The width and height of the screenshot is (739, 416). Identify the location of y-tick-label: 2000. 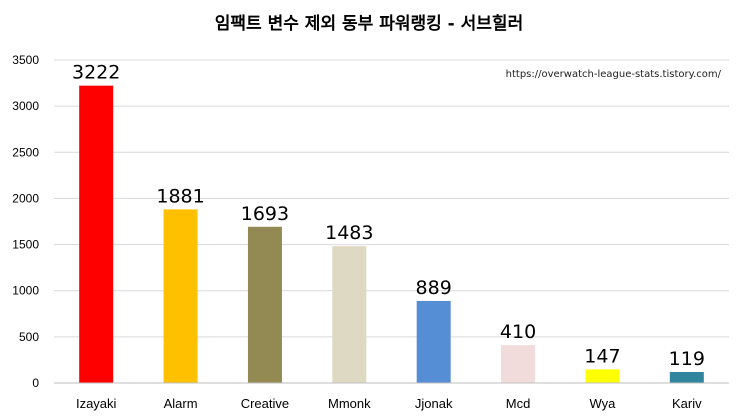
(25, 198).